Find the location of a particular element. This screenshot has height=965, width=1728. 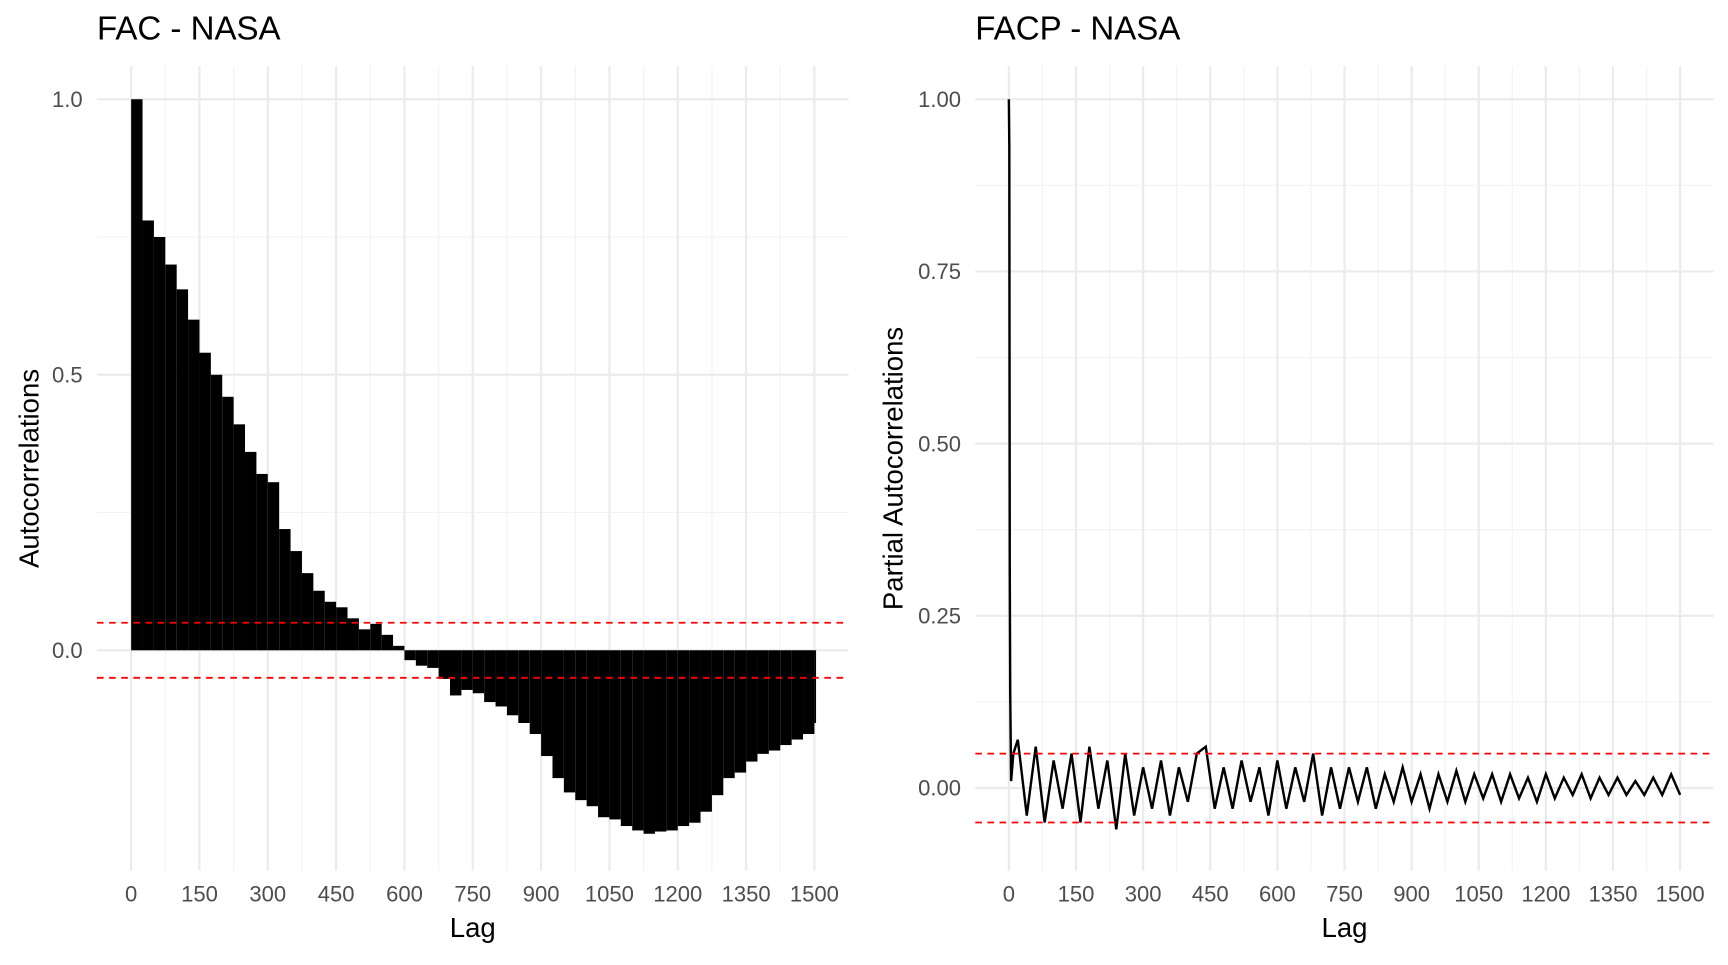

y-tick-label: 0.5 is located at coordinates (67, 374).